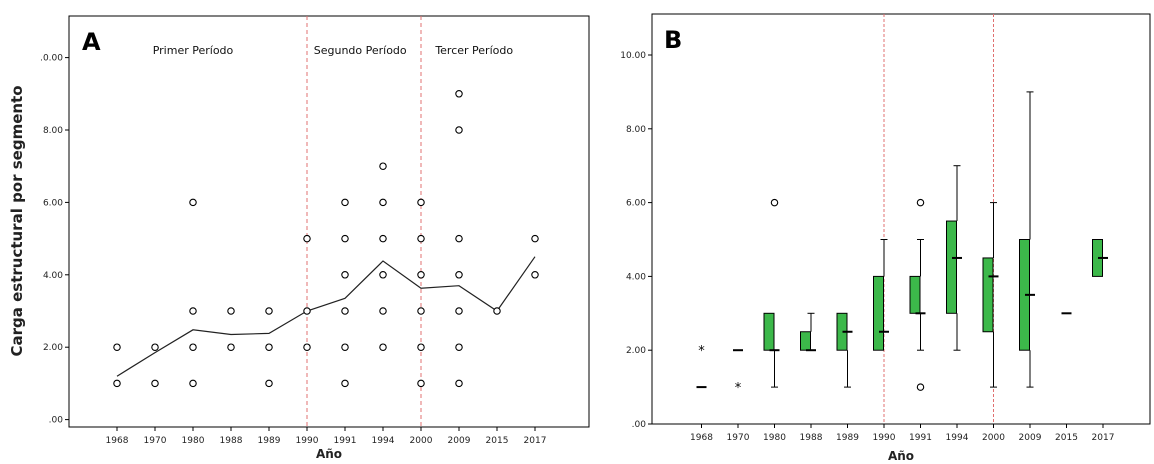  I want to click on box-2000, so click(990, 295).